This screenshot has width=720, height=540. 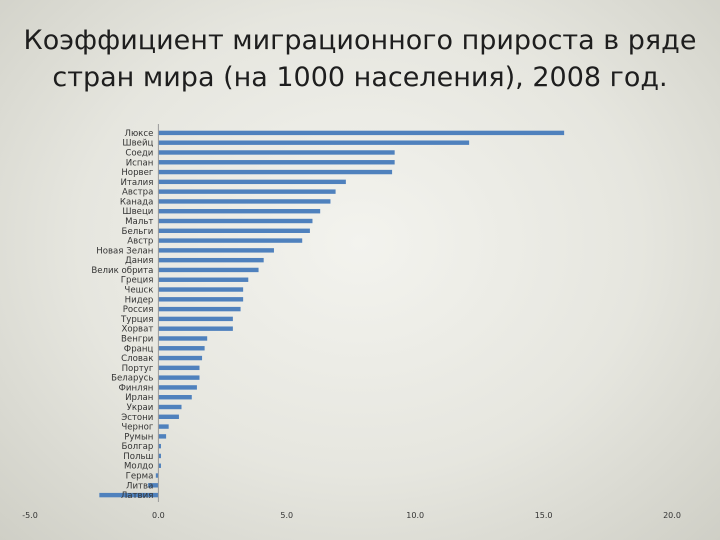 I want to click on category-label-21: Венгри, so click(x=137, y=339).